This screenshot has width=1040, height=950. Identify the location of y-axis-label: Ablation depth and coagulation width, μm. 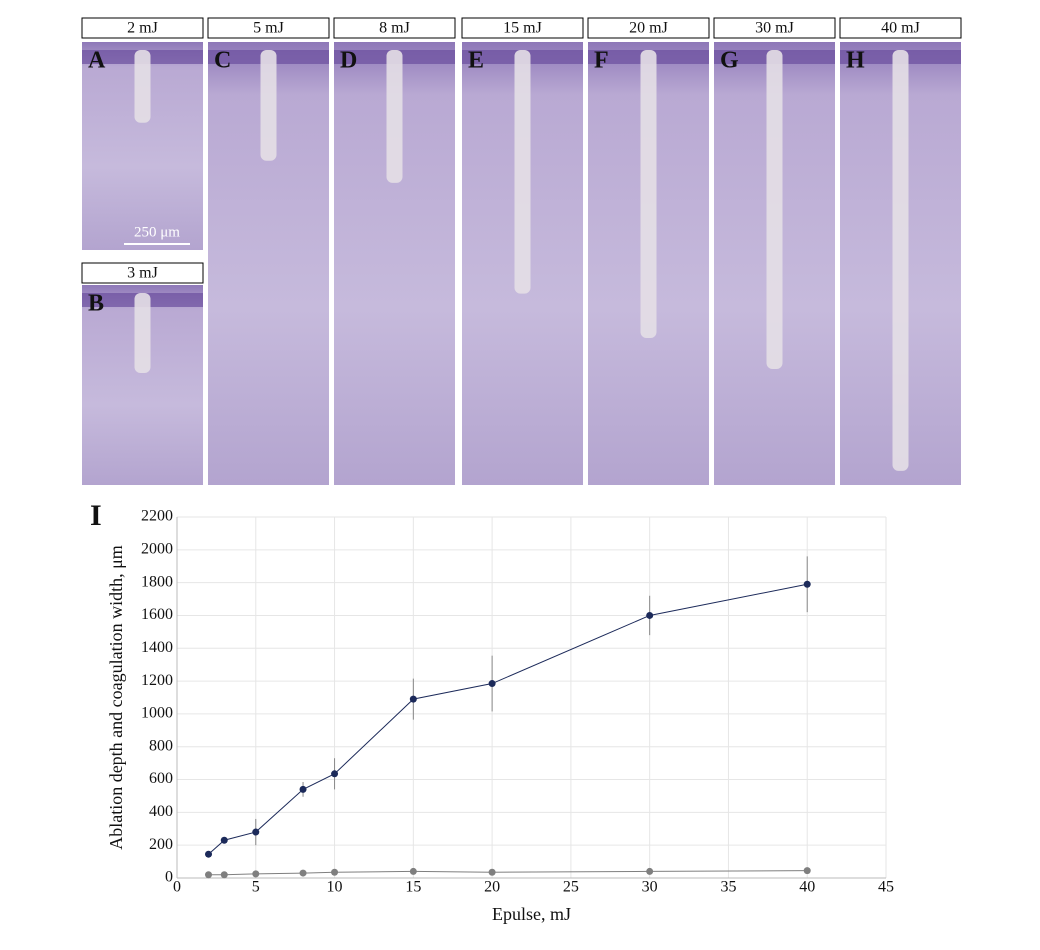
(116, 697).